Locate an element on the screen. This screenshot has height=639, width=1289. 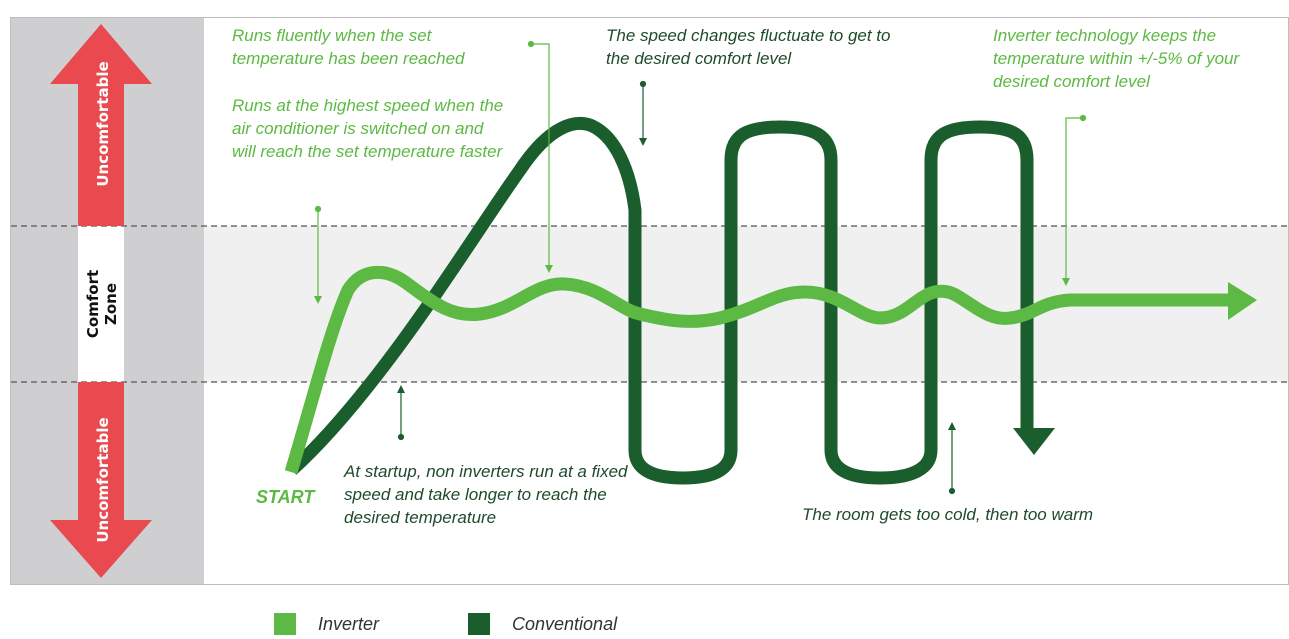
zone-label-middle-1: Comfort is located at coordinates (93, 304).